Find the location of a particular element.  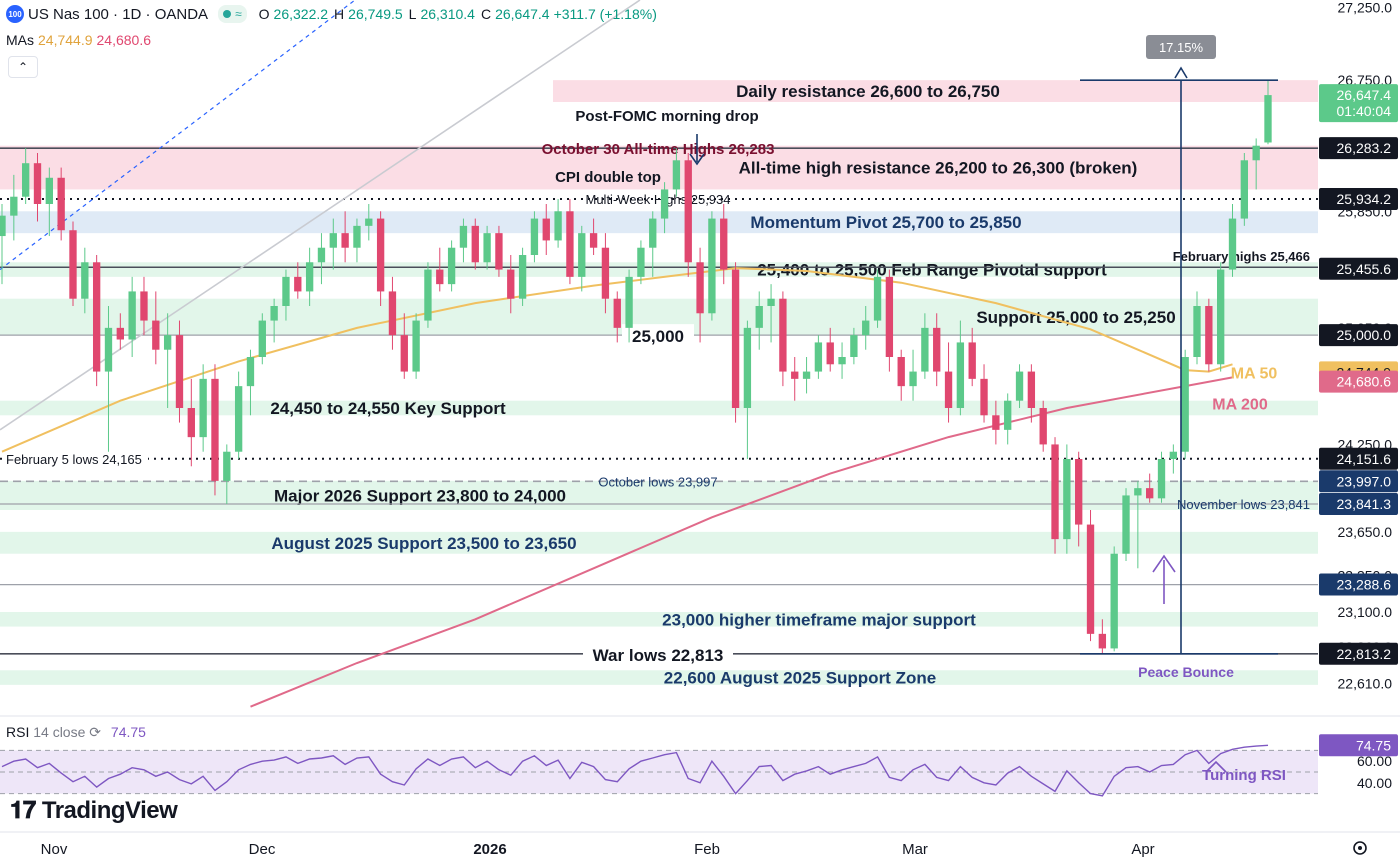

level-label-bg is located at coordinates (658, 335).